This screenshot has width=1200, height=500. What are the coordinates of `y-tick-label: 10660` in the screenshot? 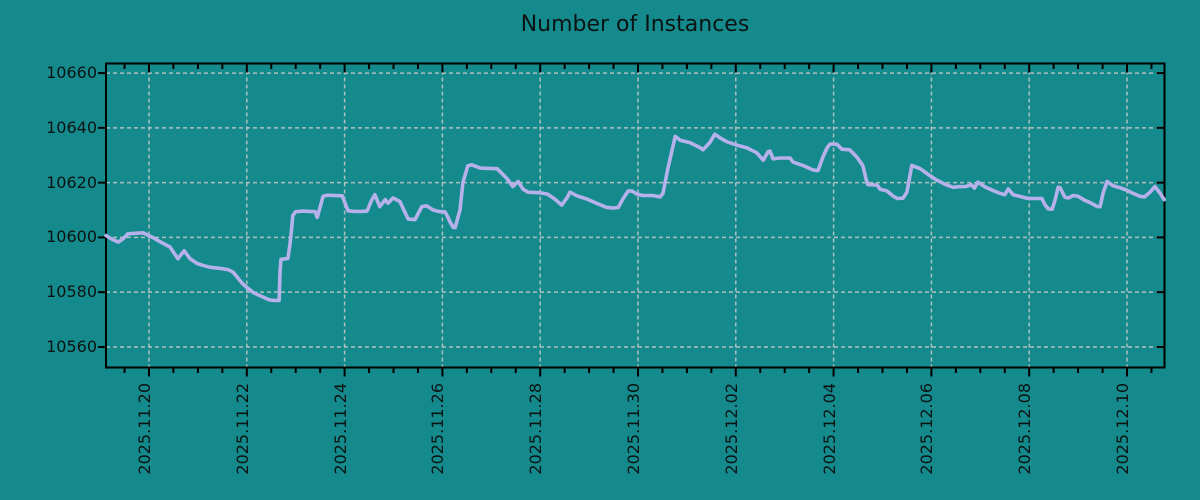 It's located at (71, 73).